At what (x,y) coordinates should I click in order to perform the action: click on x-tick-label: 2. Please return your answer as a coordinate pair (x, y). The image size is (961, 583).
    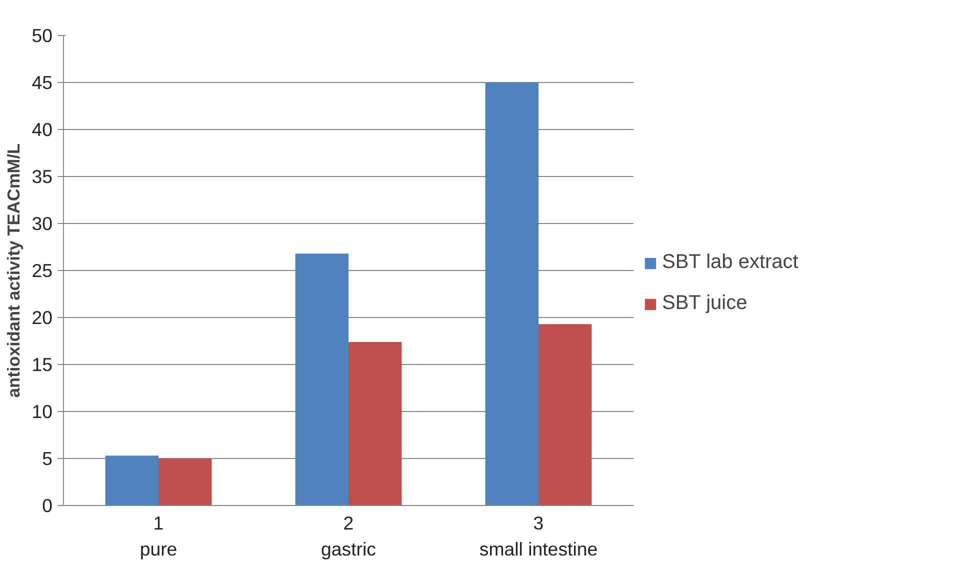
    Looking at the image, I should click on (348, 523).